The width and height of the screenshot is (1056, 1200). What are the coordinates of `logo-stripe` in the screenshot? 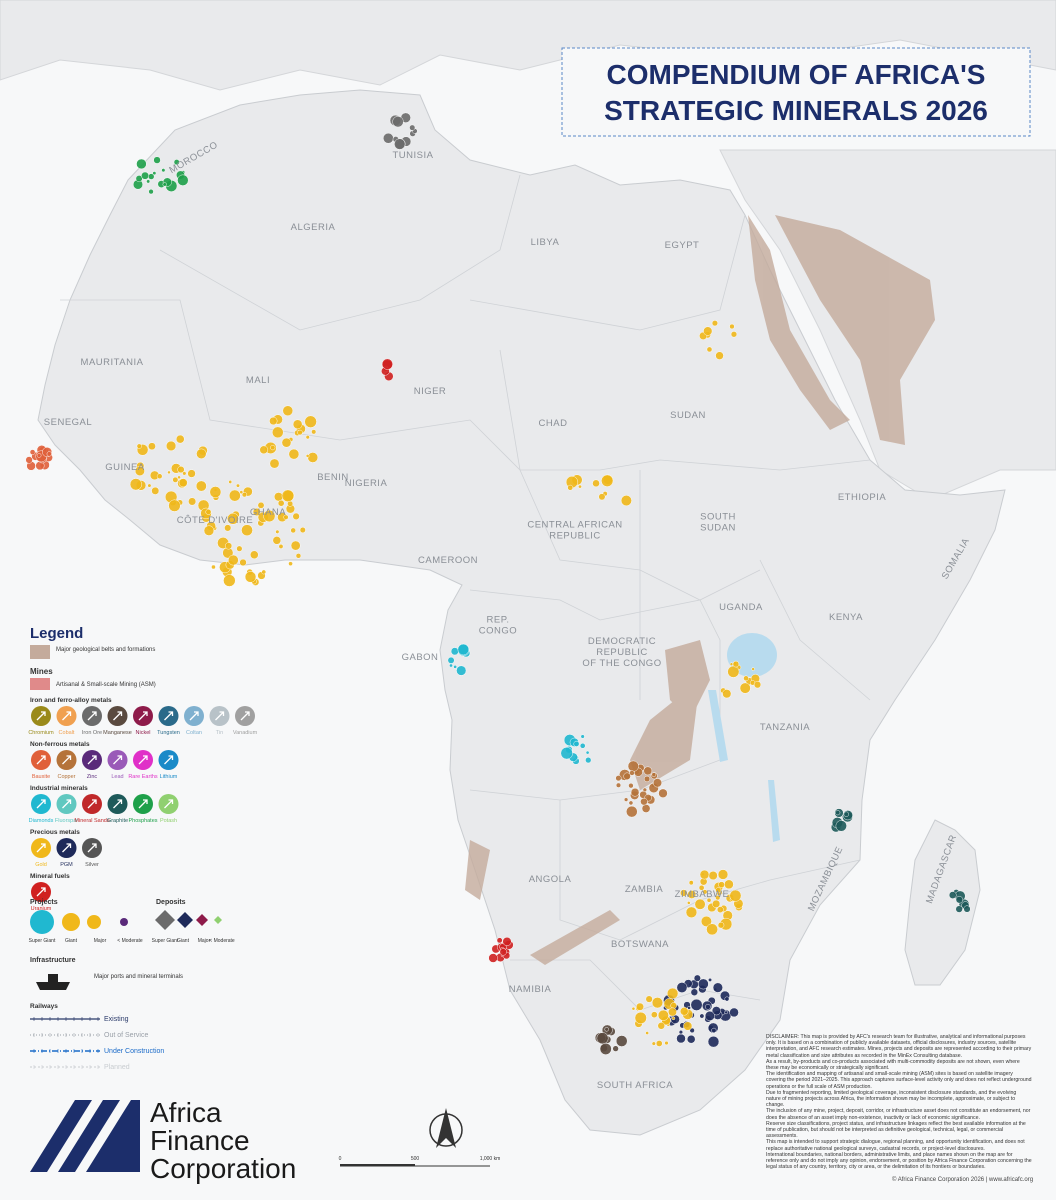 It's located at (89, 1136).